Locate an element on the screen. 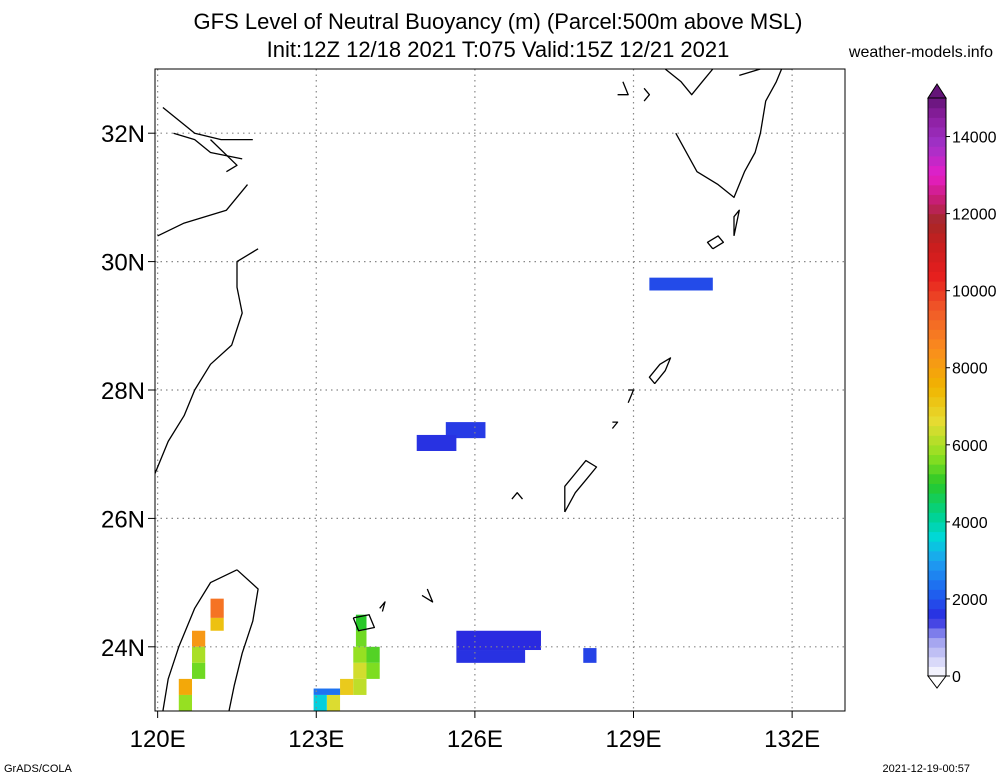  y-tick-label: 30N is located at coordinates (123, 263).